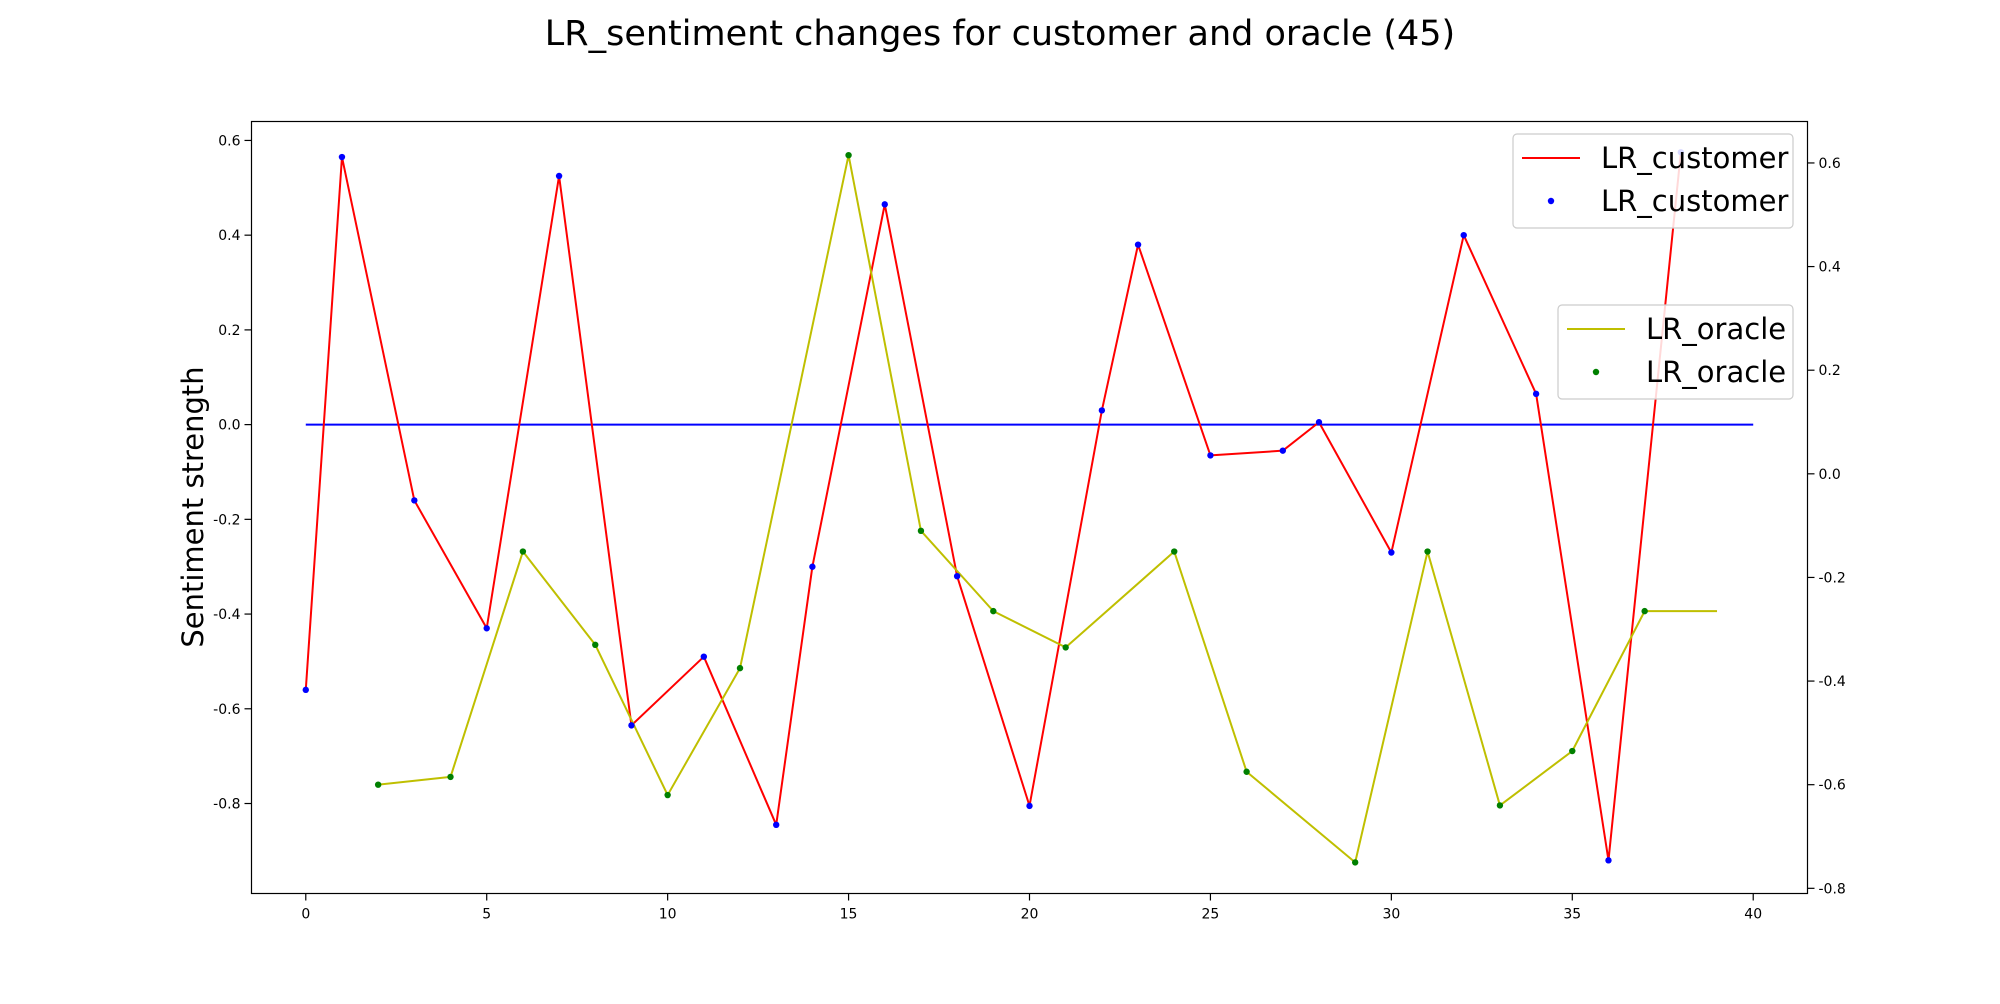 Image resolution: width=2000 pixels, height=1004 pixels. I want to click on right-y-tick-label: -0.8, so click(1832, 889).